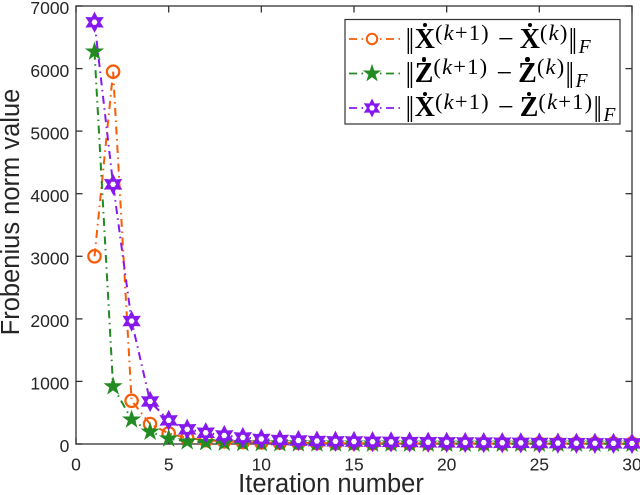 The height and width of the screenshot is (495, 640). What do you see at coordinates (49, 196) in the screenshot?
I see `svg-text: 4000` at bounding box center [49, 196].